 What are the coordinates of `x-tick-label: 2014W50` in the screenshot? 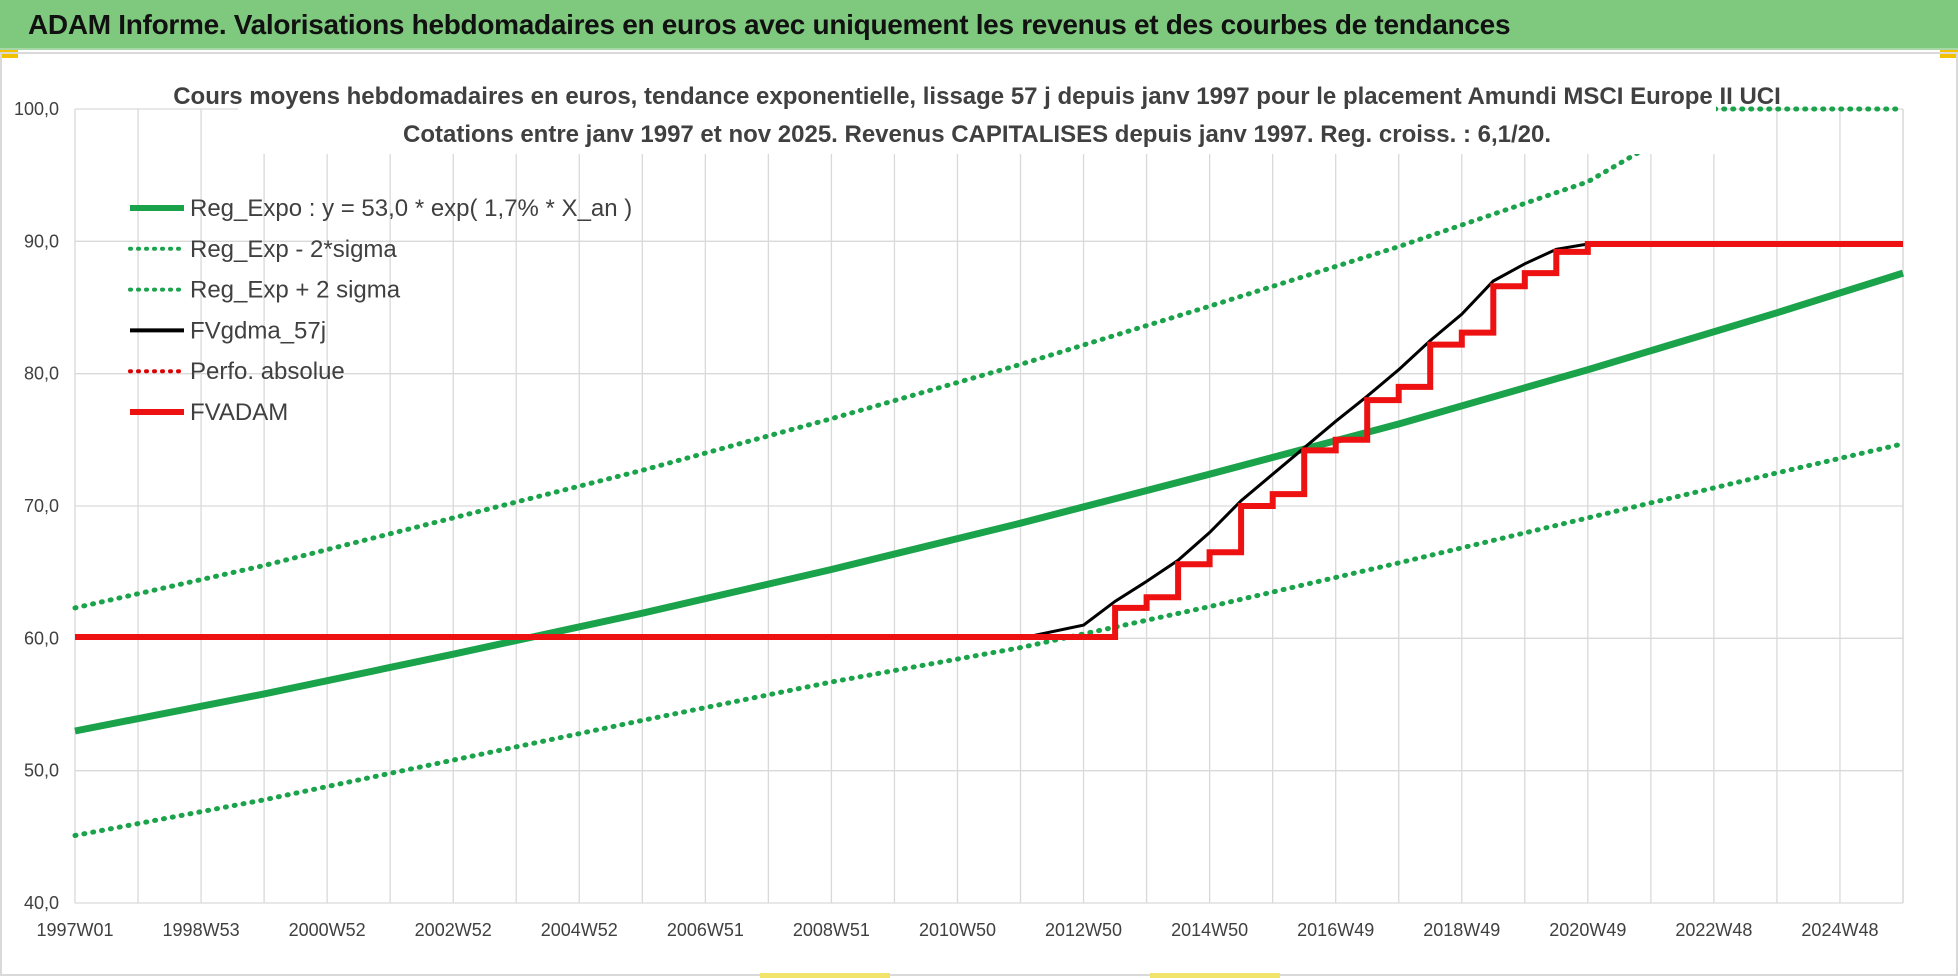 It's located at (1209, 930).